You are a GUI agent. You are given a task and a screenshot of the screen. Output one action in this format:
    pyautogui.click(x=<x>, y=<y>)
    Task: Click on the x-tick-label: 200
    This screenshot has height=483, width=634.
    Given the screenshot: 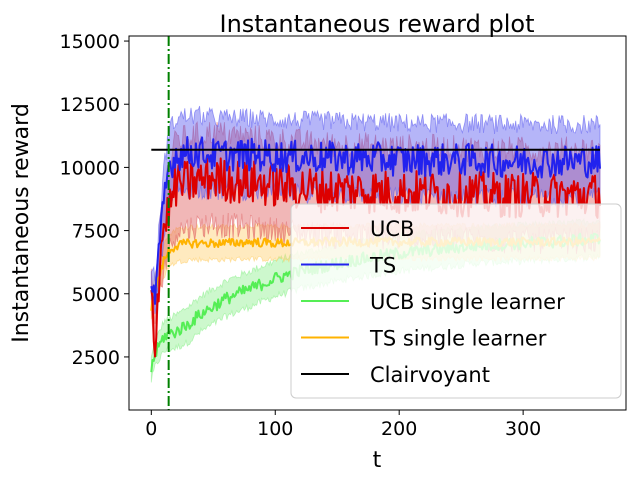 What is the action you would take?
    pyautogui.click(x=399, y=429)
    